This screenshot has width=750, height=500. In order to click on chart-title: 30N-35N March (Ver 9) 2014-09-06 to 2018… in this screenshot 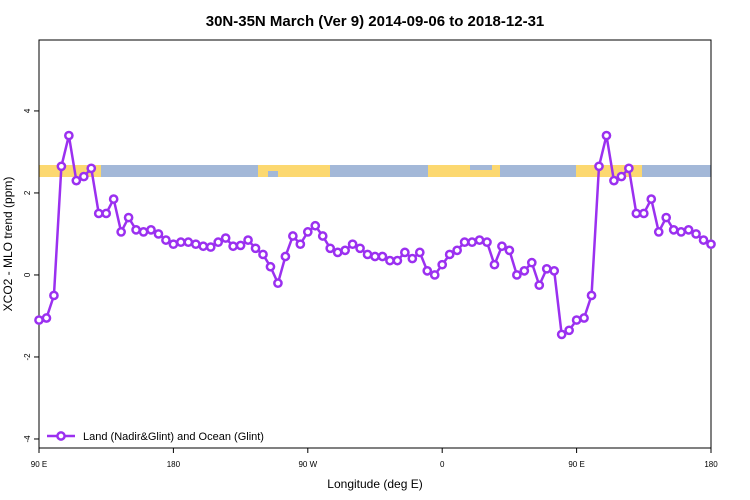, I will do `click(375, 21)`.